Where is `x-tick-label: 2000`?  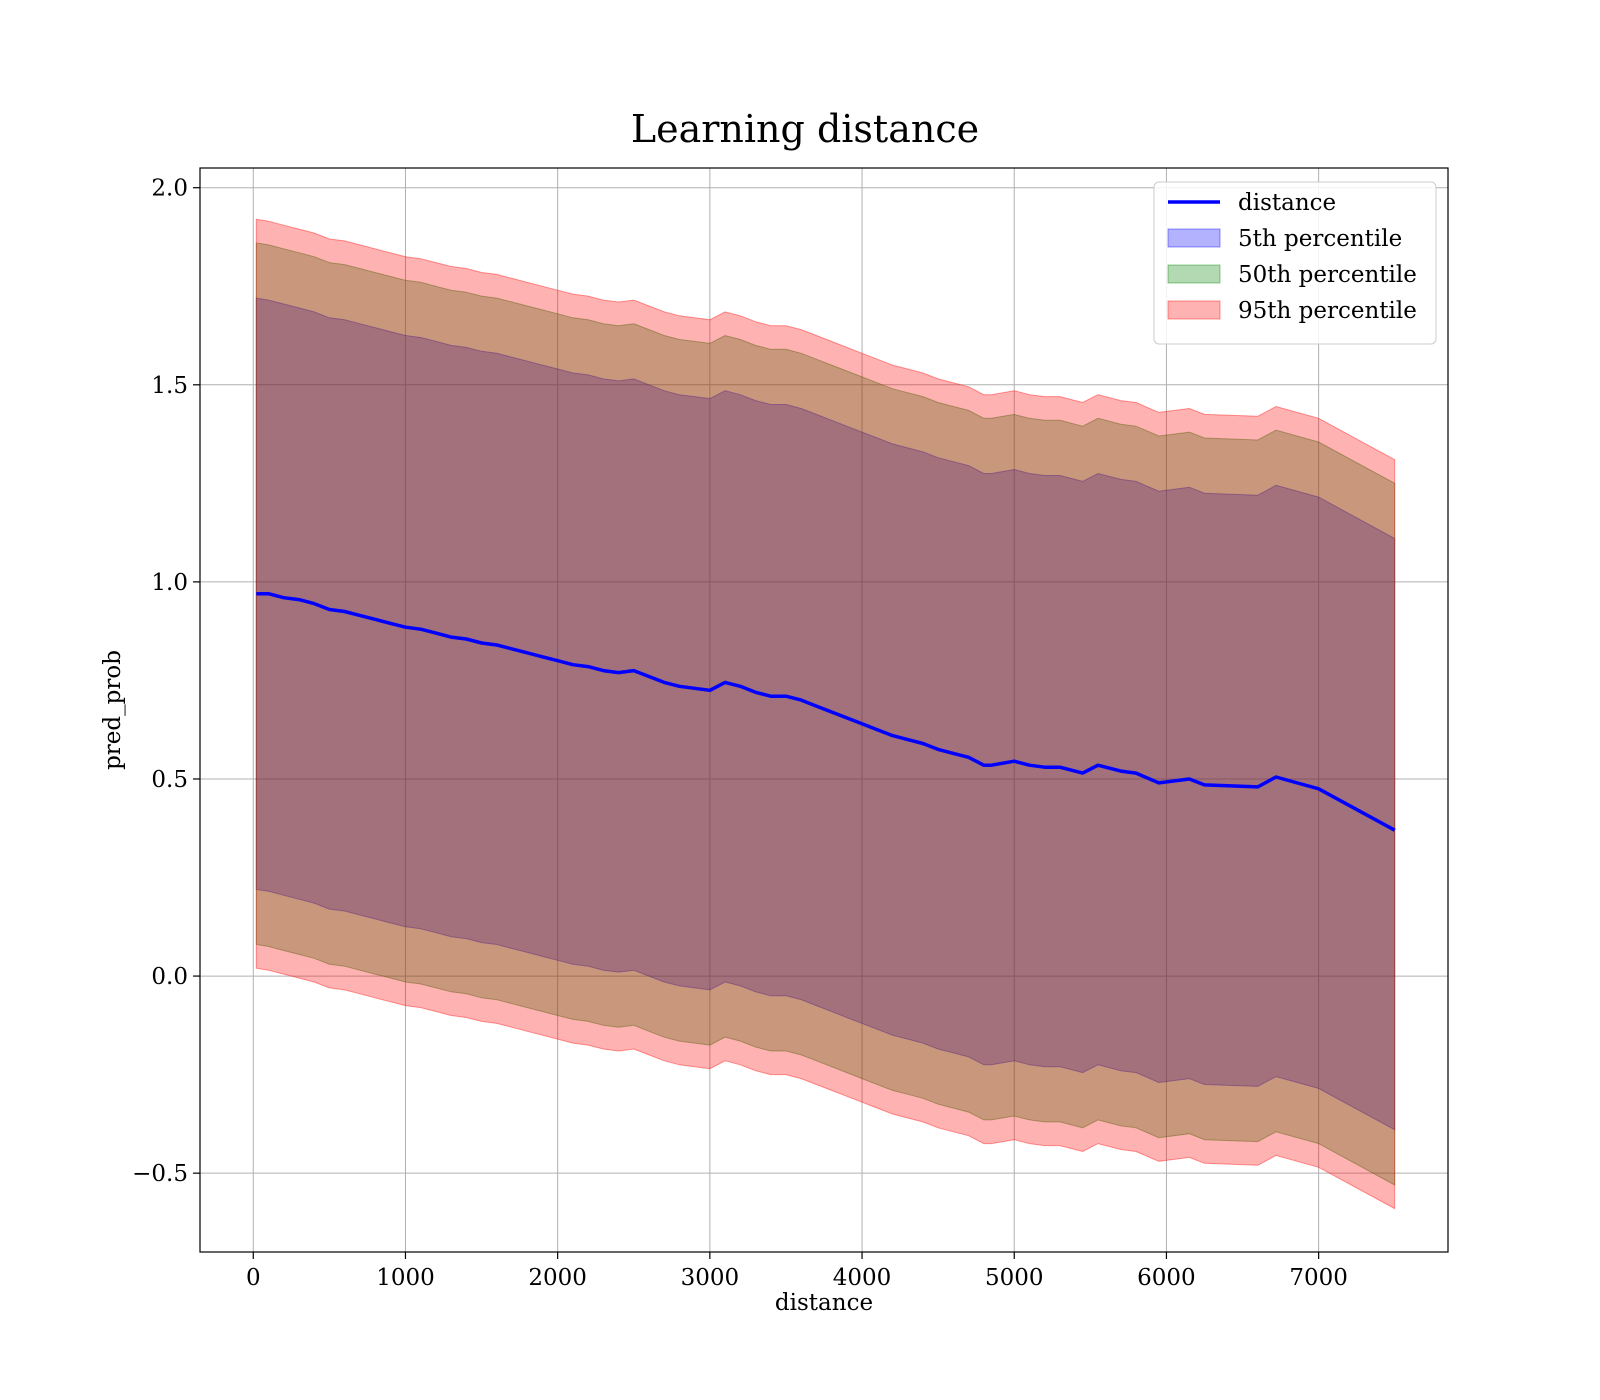 x-tick-label: 2000 is located at coordinates (557, 1278).